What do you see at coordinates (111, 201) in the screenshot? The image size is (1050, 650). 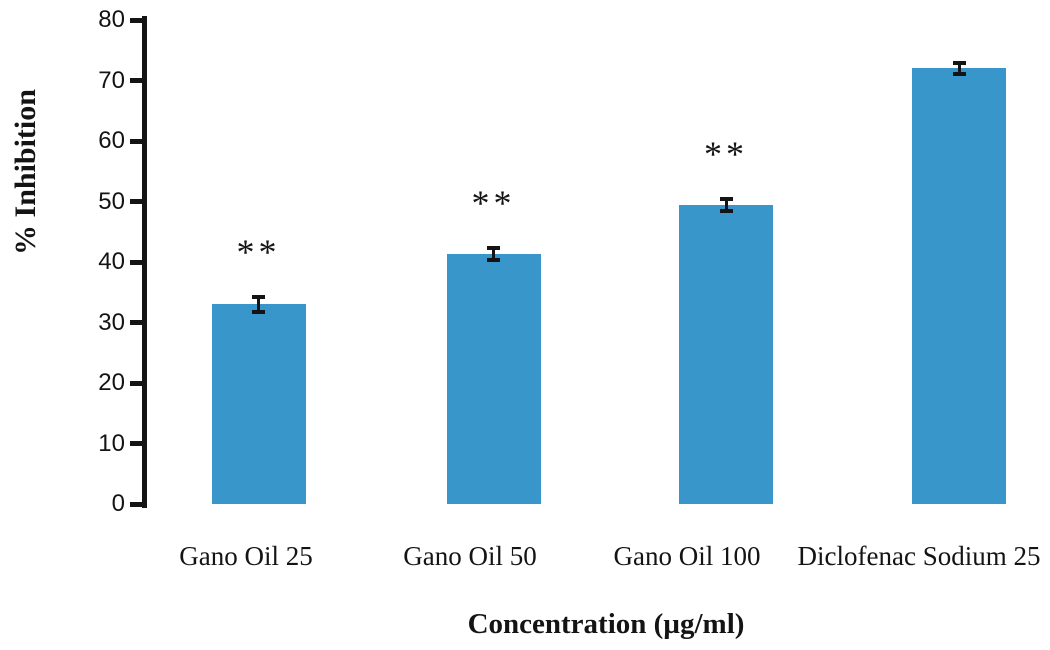 I see `y-tick-label: 50` at bounding box center [111, 201].